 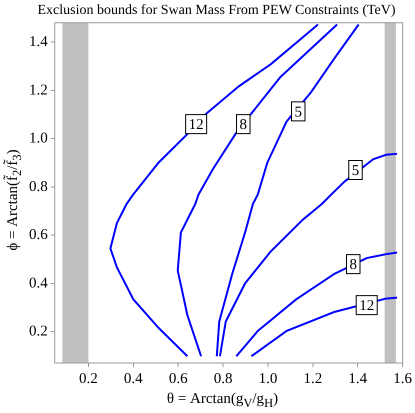 I want to click on x-tick-label: 0.8, so click(x=223, y=378).